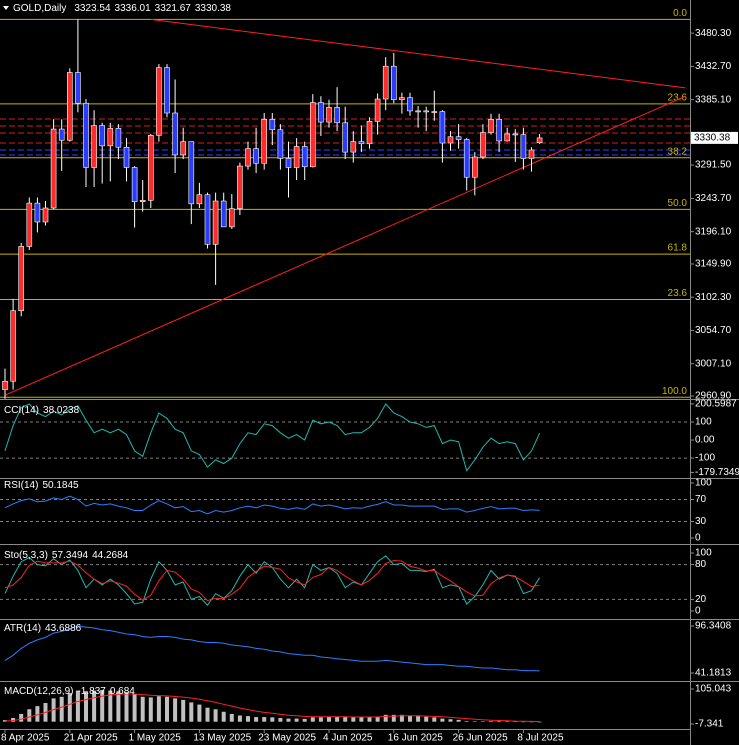  I want to click on ohlc-value: 3323.54, so click(92, 8).